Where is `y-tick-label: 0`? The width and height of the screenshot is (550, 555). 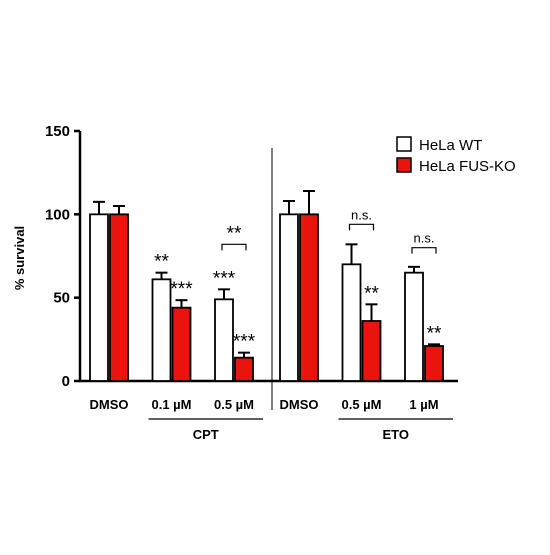 y-tick-label: 0 is located at coordinates (66, 381).